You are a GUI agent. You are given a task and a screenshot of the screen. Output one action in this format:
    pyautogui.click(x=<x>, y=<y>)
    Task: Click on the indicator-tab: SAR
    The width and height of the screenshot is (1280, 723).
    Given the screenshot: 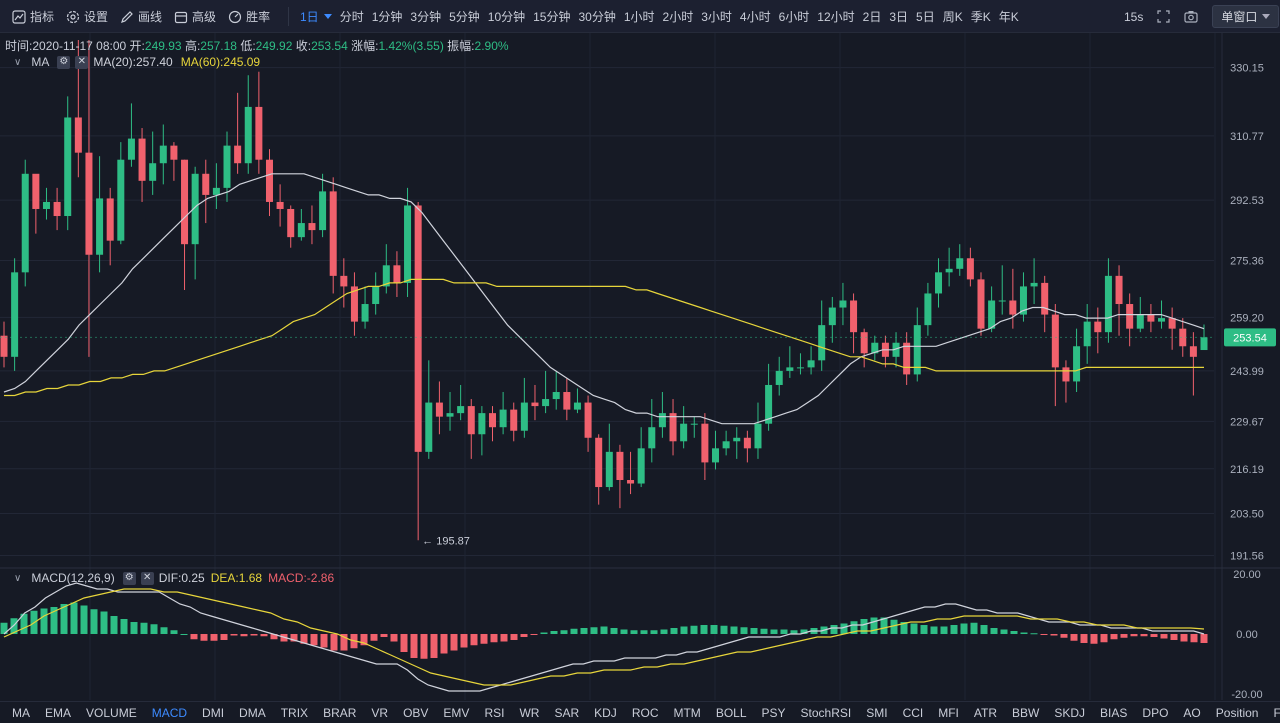 What is the action you would take?
    pyautogui.click(x=567, y=712)
    